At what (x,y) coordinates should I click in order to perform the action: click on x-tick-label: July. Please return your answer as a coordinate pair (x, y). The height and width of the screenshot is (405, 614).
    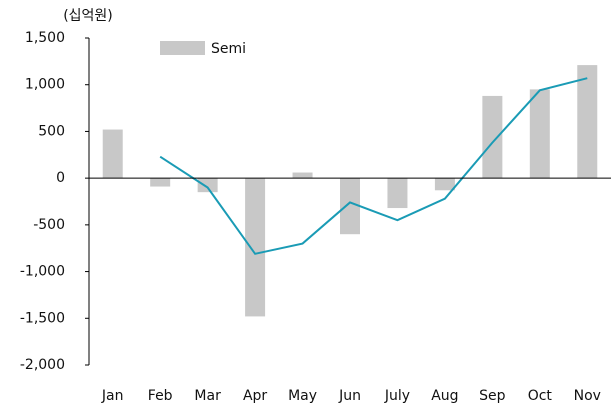
    Looking at the image, I should click on (397, 396).